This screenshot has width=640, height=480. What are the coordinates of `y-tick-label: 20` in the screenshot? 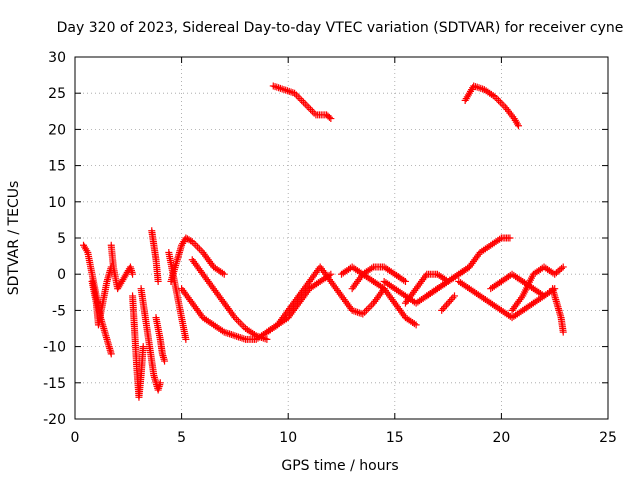 It's located at (57, 130).